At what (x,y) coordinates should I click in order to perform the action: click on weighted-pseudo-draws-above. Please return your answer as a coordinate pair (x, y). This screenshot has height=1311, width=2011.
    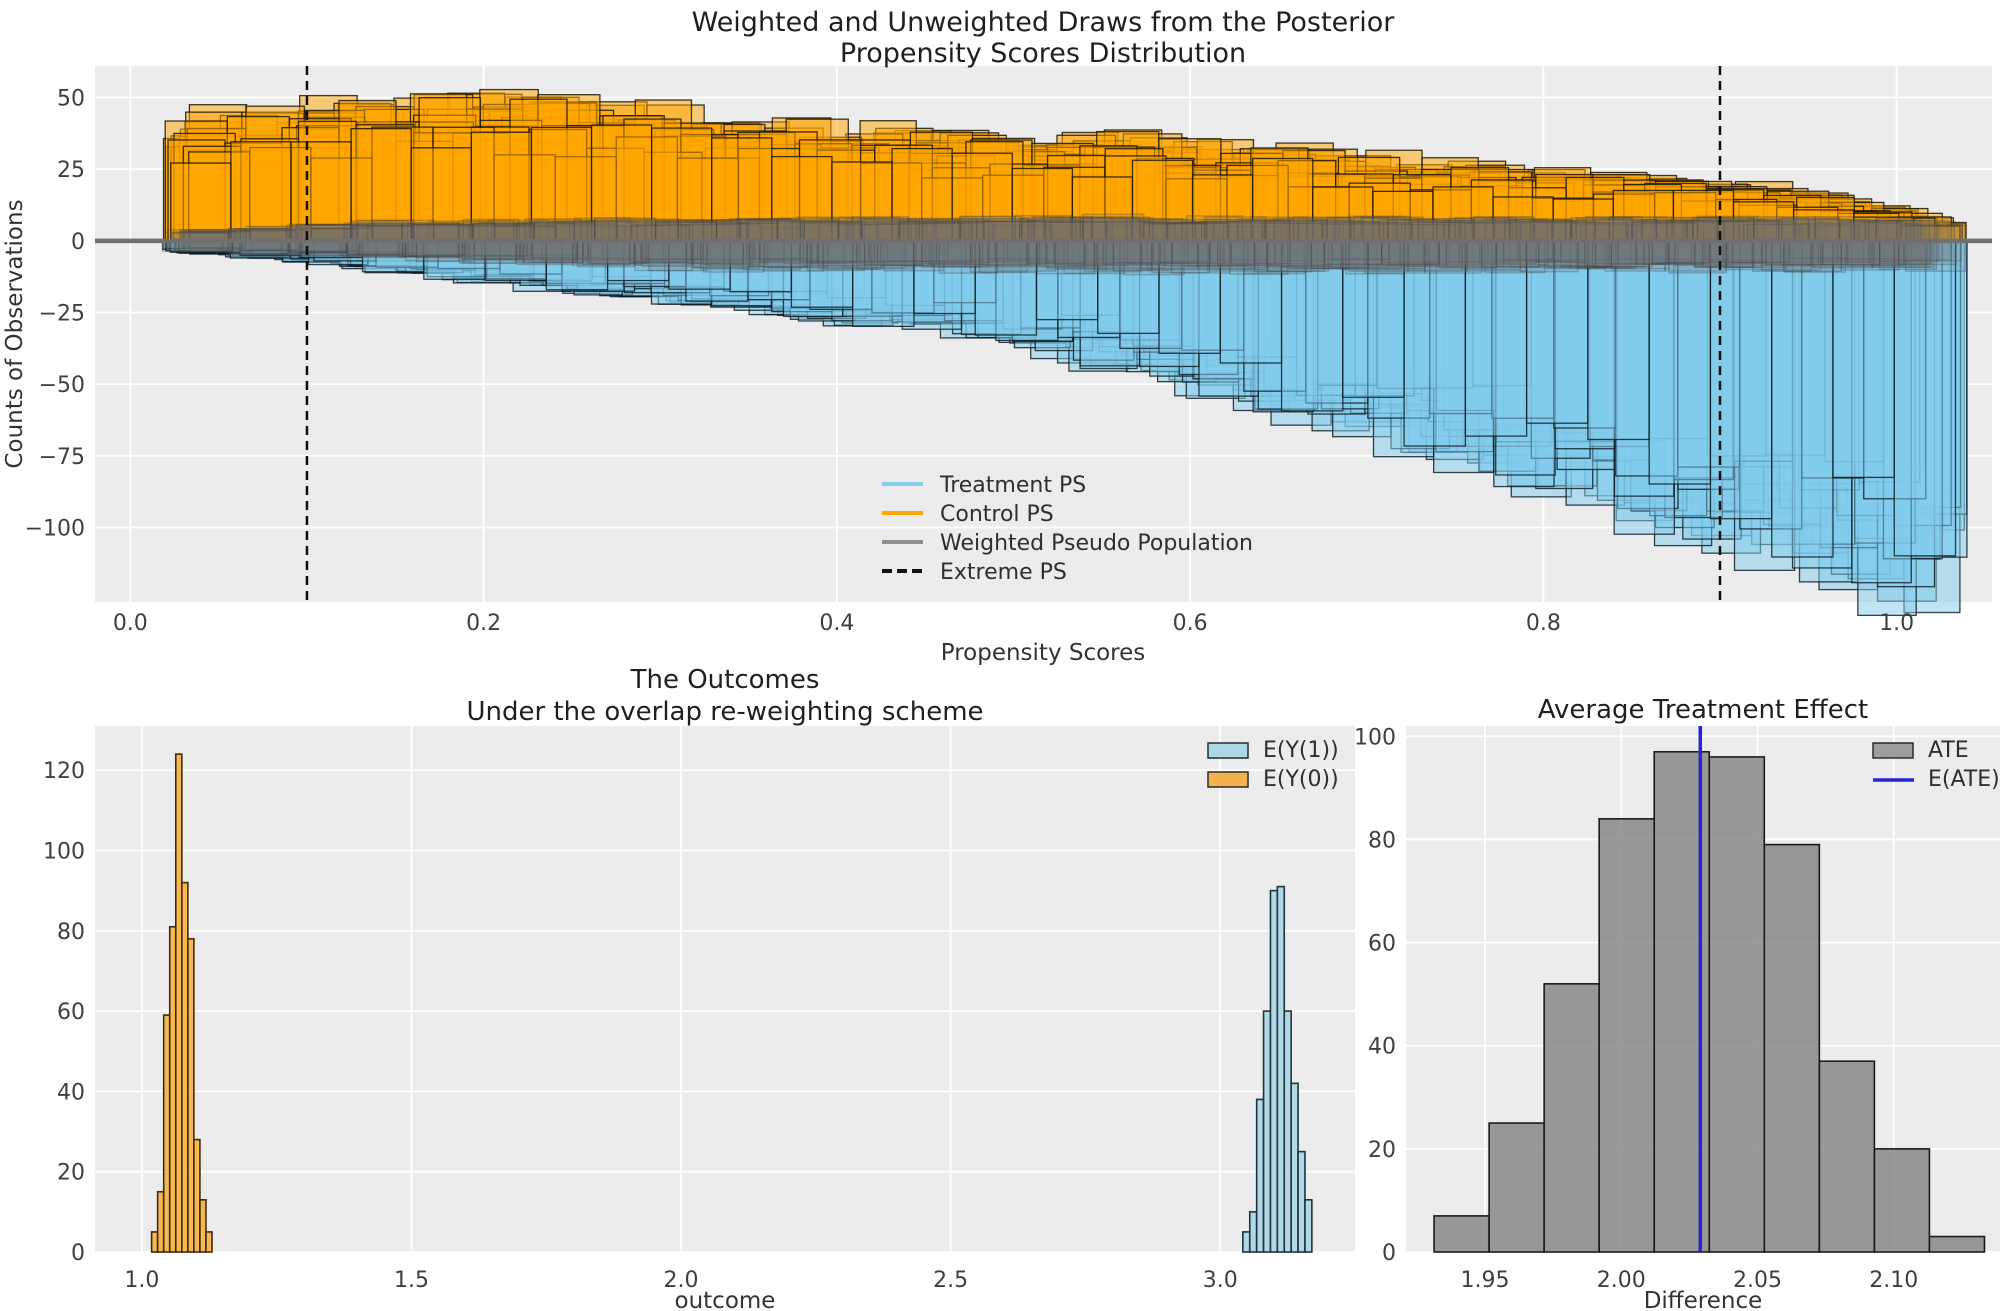
    Looking at the image, I should click on (1066, 227).